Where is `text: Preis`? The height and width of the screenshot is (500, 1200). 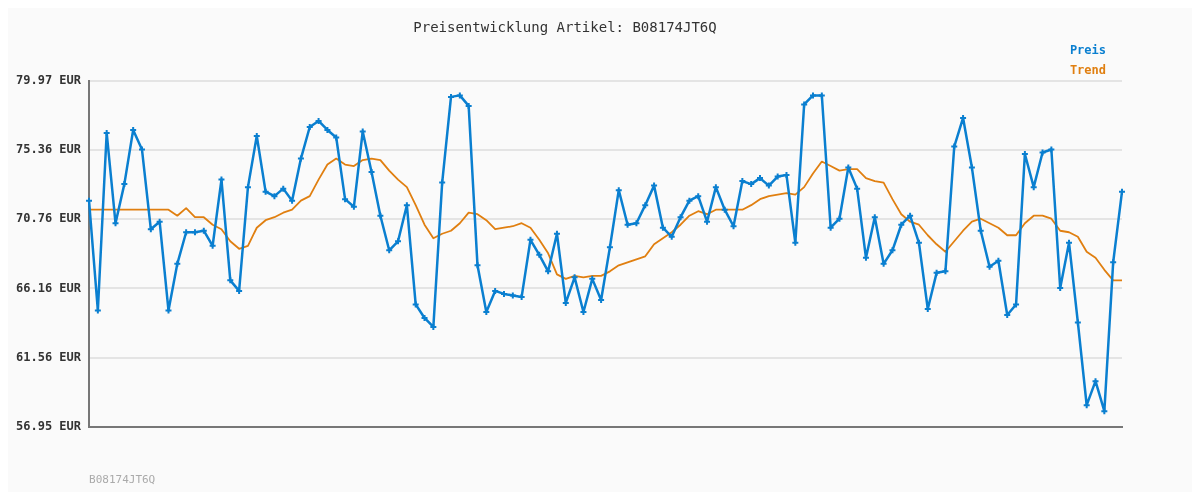
text: Preis is located at coordinates (1087, 50).